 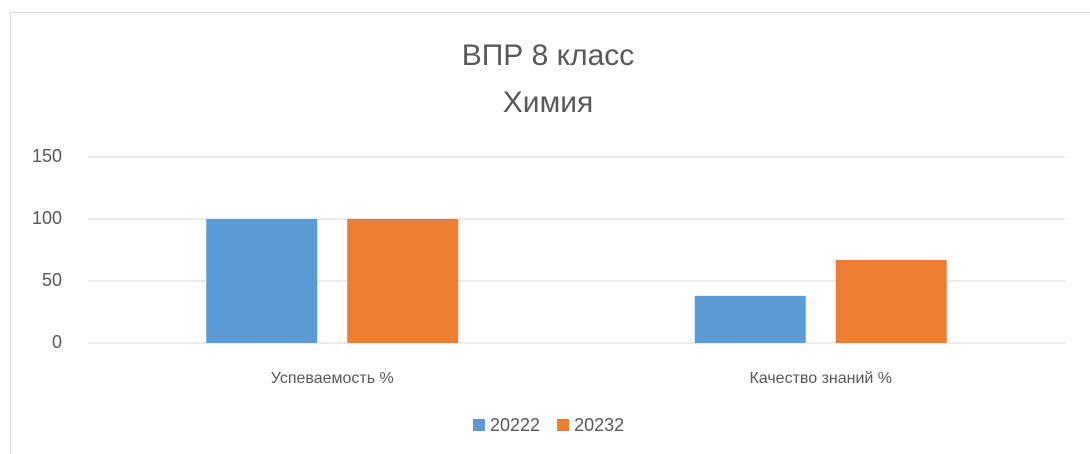 What do you see at coordinates (52, 280) in the screenshot?
I see `y-tick-label: 50` at bounding box center [52, 280].